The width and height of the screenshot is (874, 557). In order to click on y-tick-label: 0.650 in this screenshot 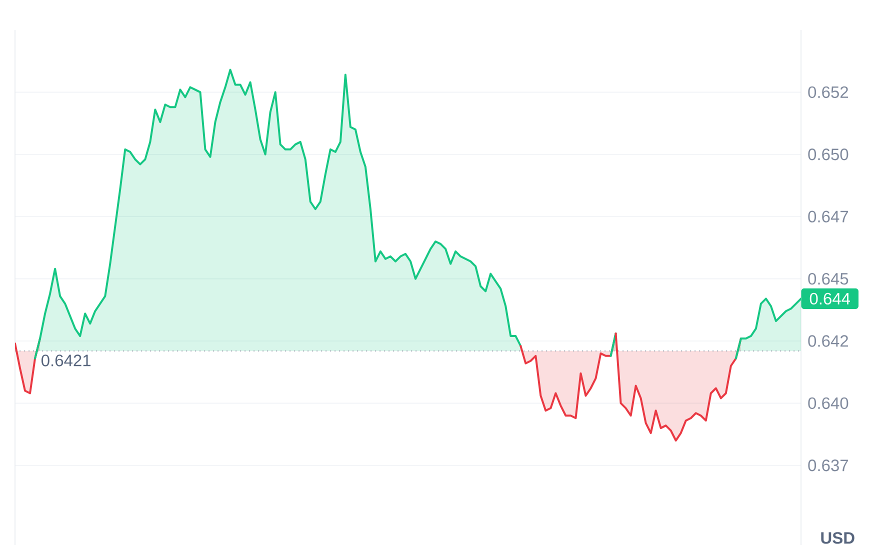, I will do `click(828, 154)`.